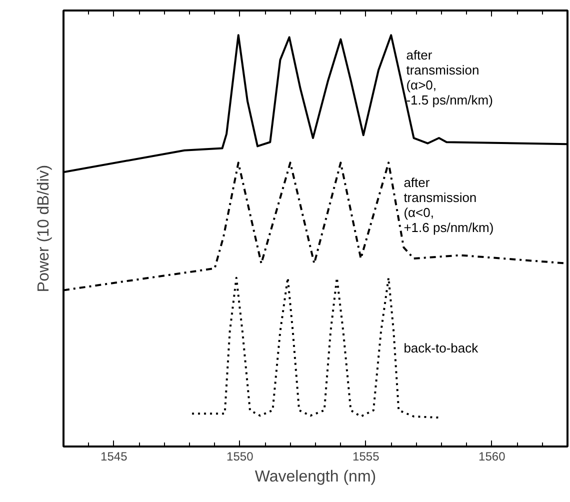 This screenshot has height=502, width=570. I want to click on x-tick-label: 1560, so click(492, 457).